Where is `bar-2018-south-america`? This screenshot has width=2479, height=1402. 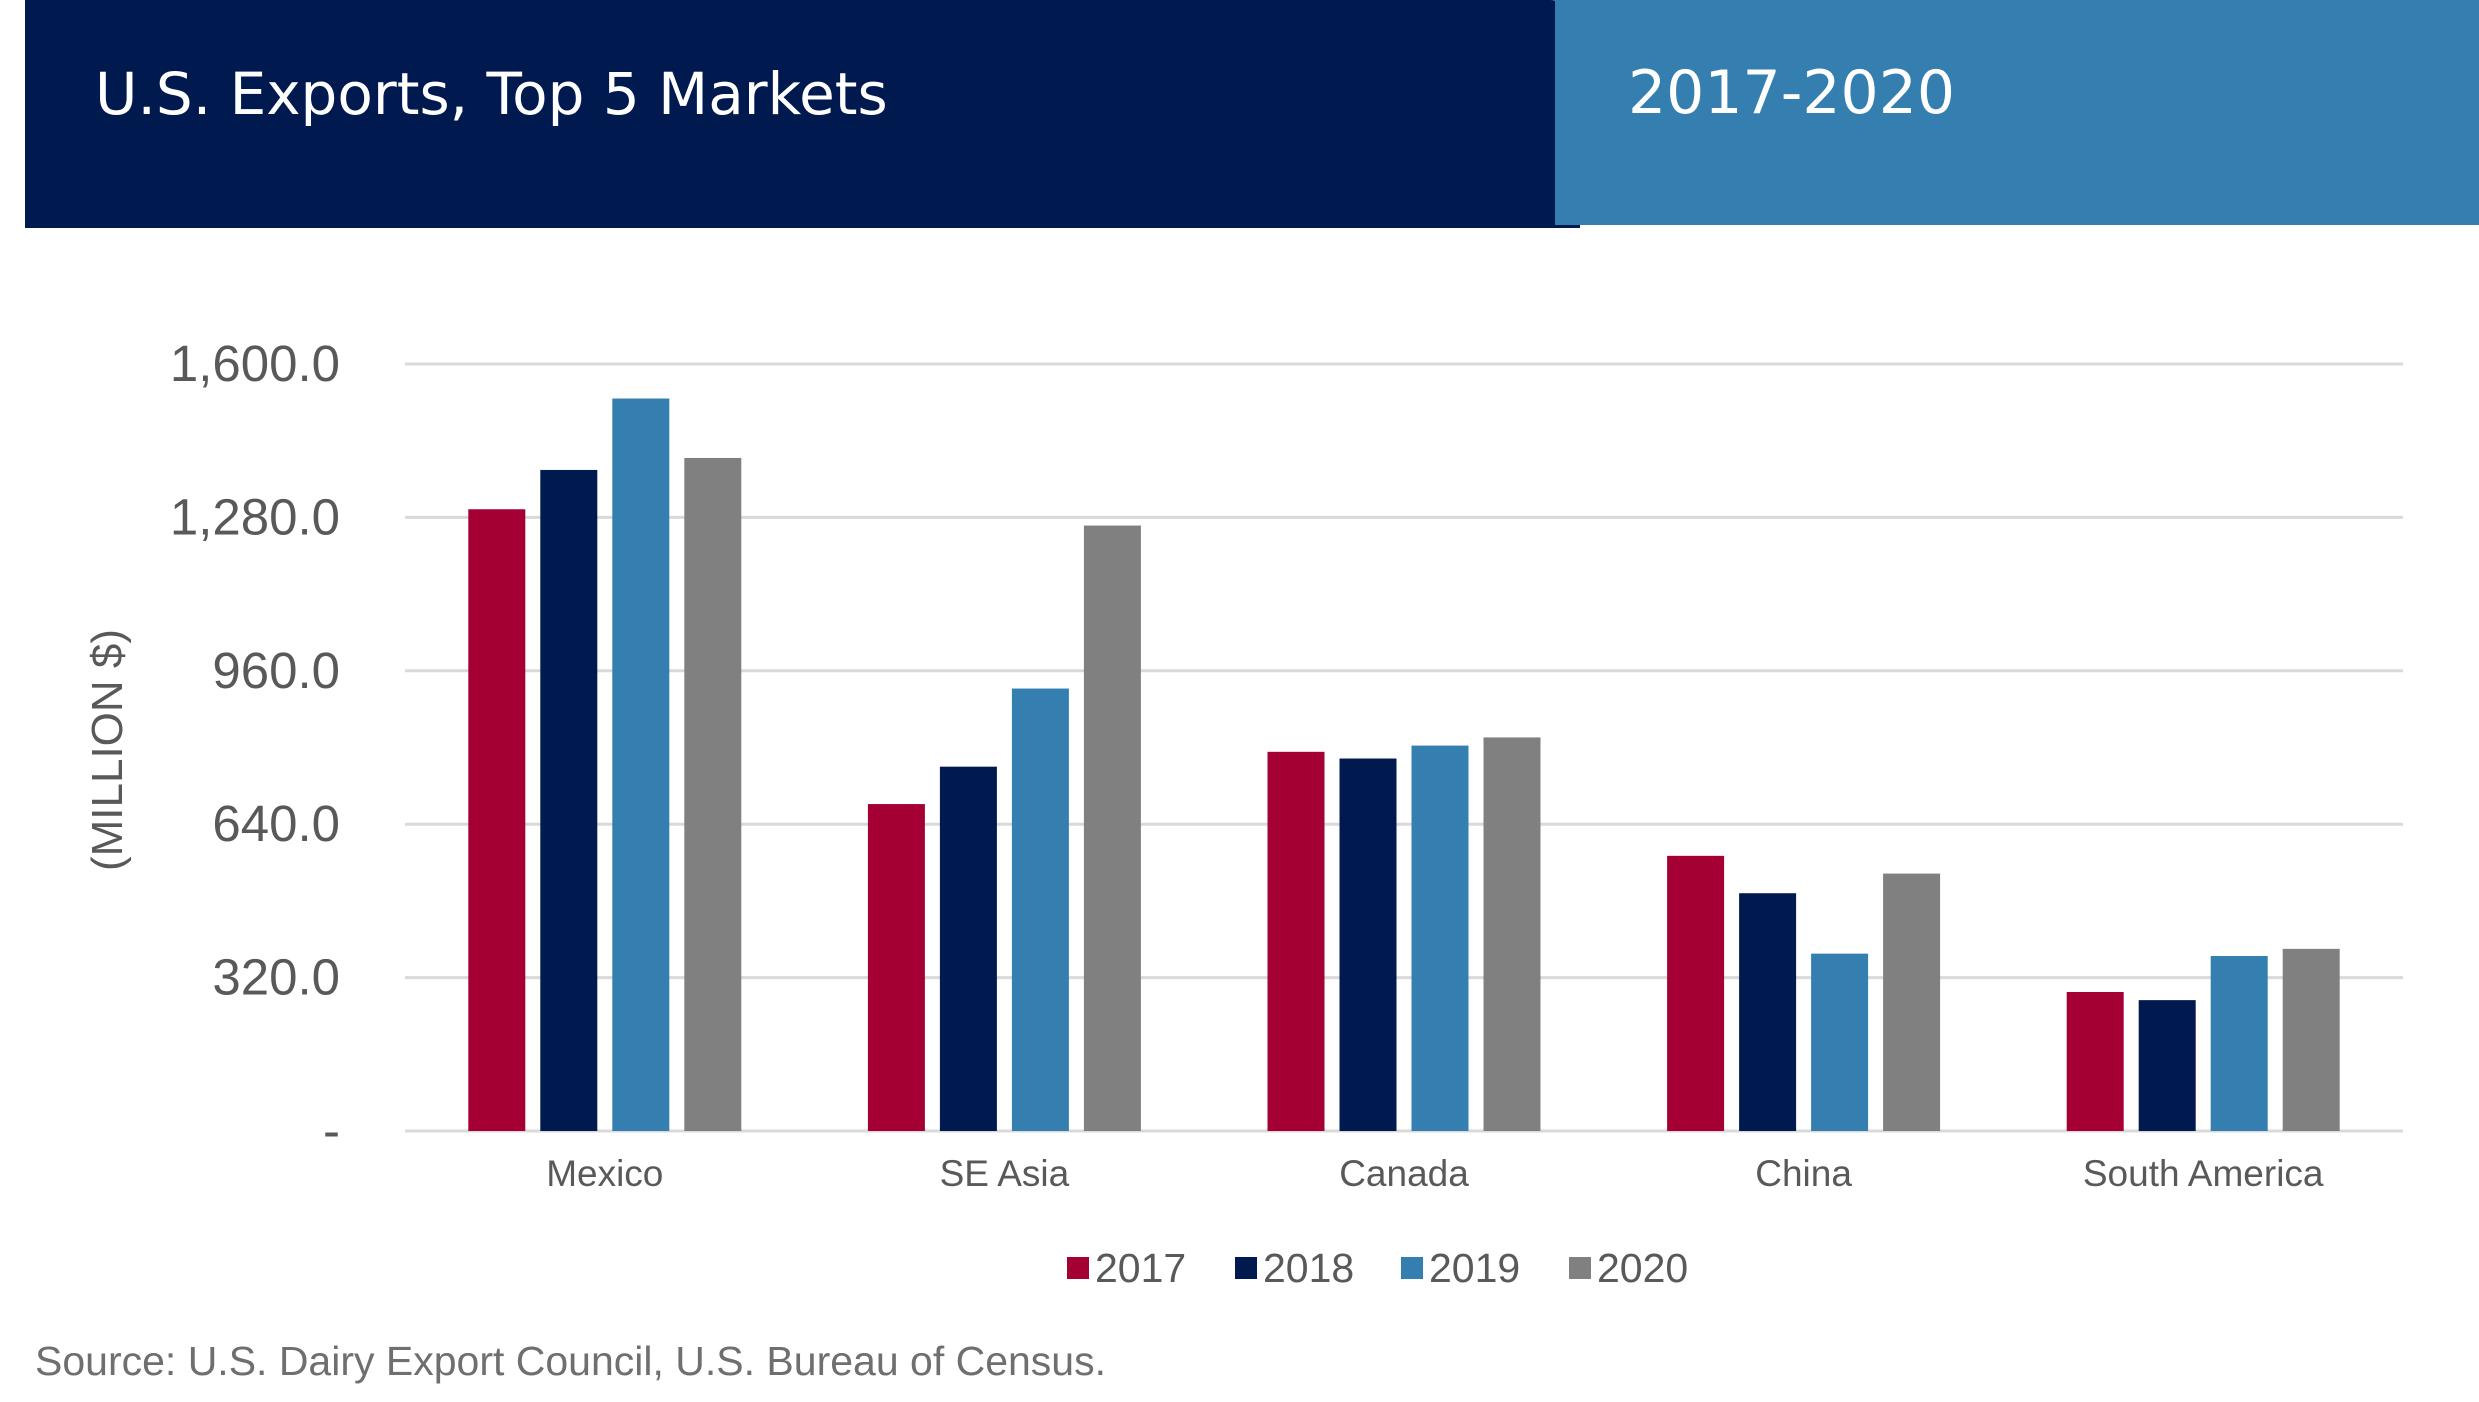
bar-2018-south-america is located at coordinates (2167, 1065).